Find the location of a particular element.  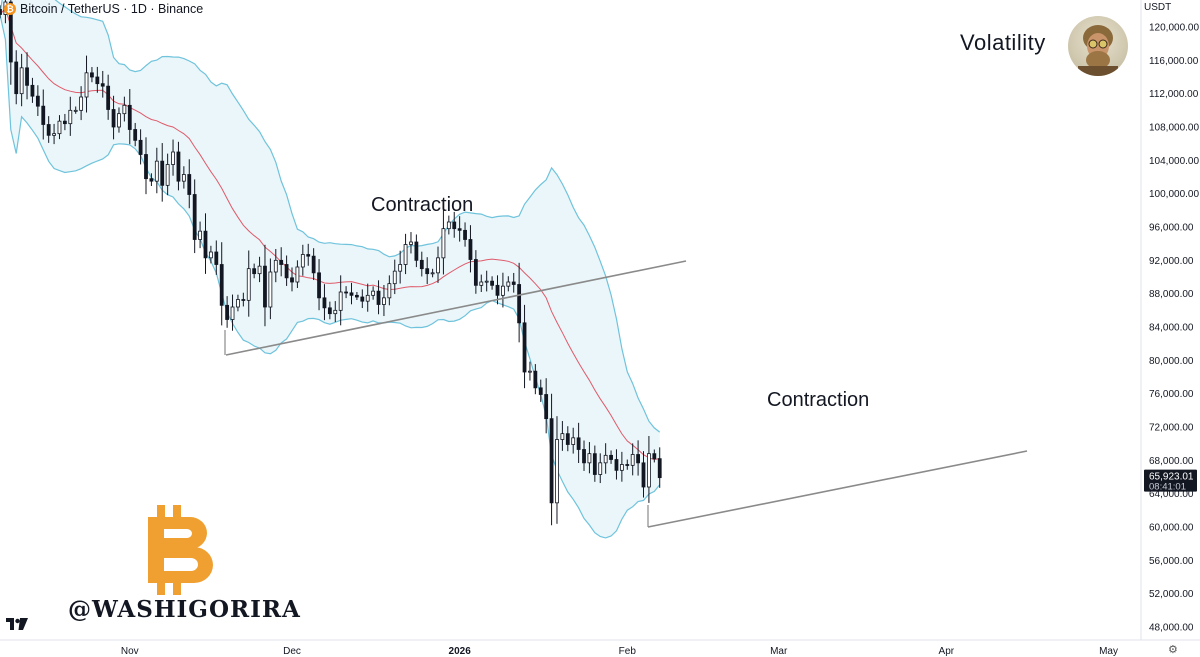

time-tick-label: May is located at coordinates (1108, 651).